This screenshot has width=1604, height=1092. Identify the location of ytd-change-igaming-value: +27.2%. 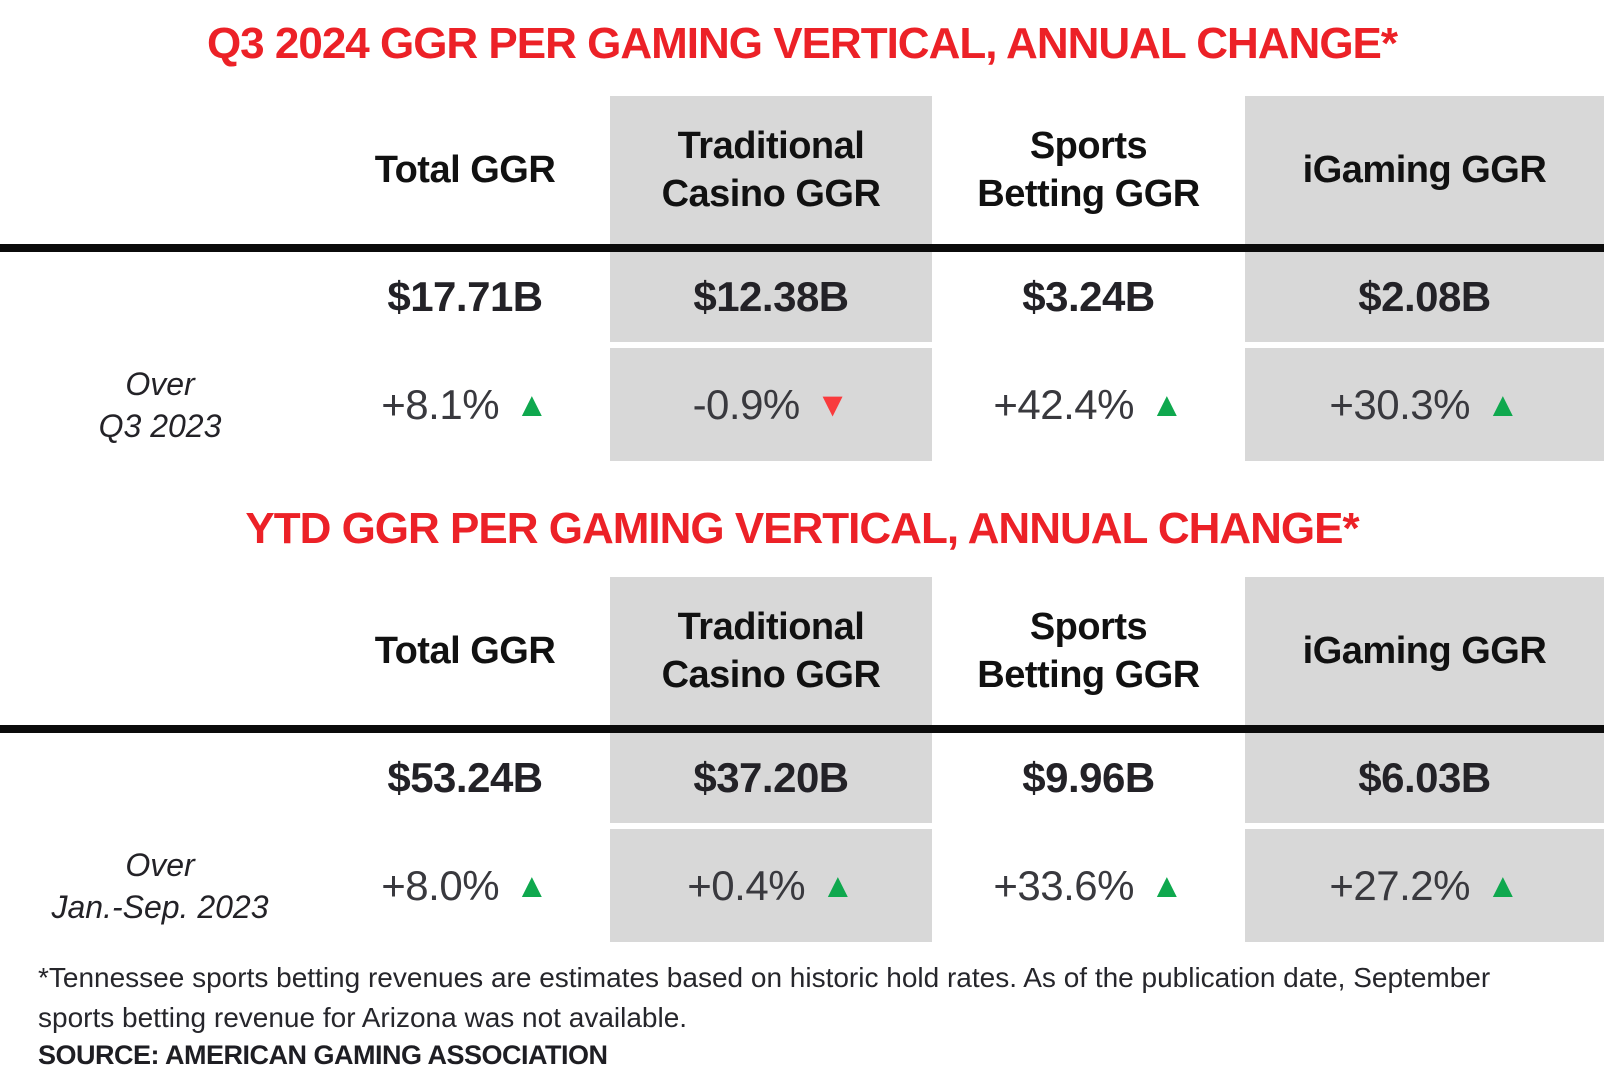
(1399, 885).